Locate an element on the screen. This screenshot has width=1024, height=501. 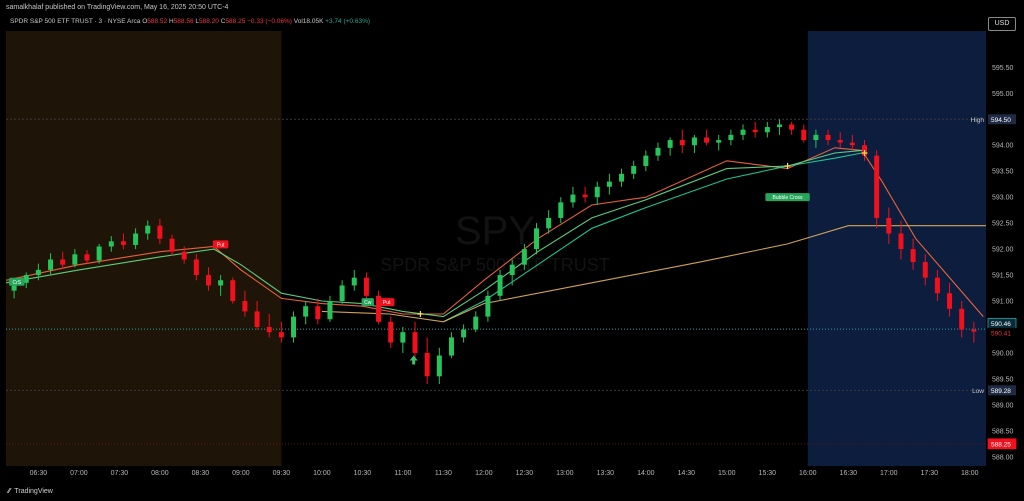
y-tick-label: 593.00 is located at coordinates (1003, 198).